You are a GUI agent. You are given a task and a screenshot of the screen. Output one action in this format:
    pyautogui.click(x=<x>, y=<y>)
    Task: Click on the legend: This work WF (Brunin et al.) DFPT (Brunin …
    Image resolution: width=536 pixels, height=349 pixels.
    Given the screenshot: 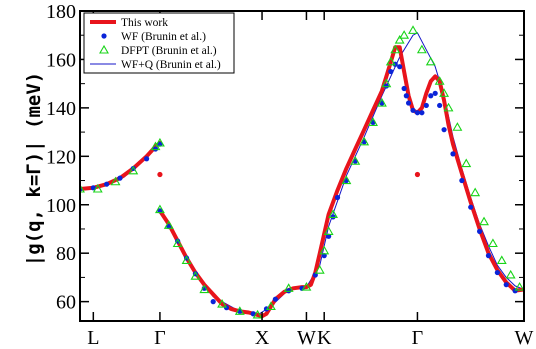 What is the action you would take?
    pyautogui.click(x=159, y=43)
    